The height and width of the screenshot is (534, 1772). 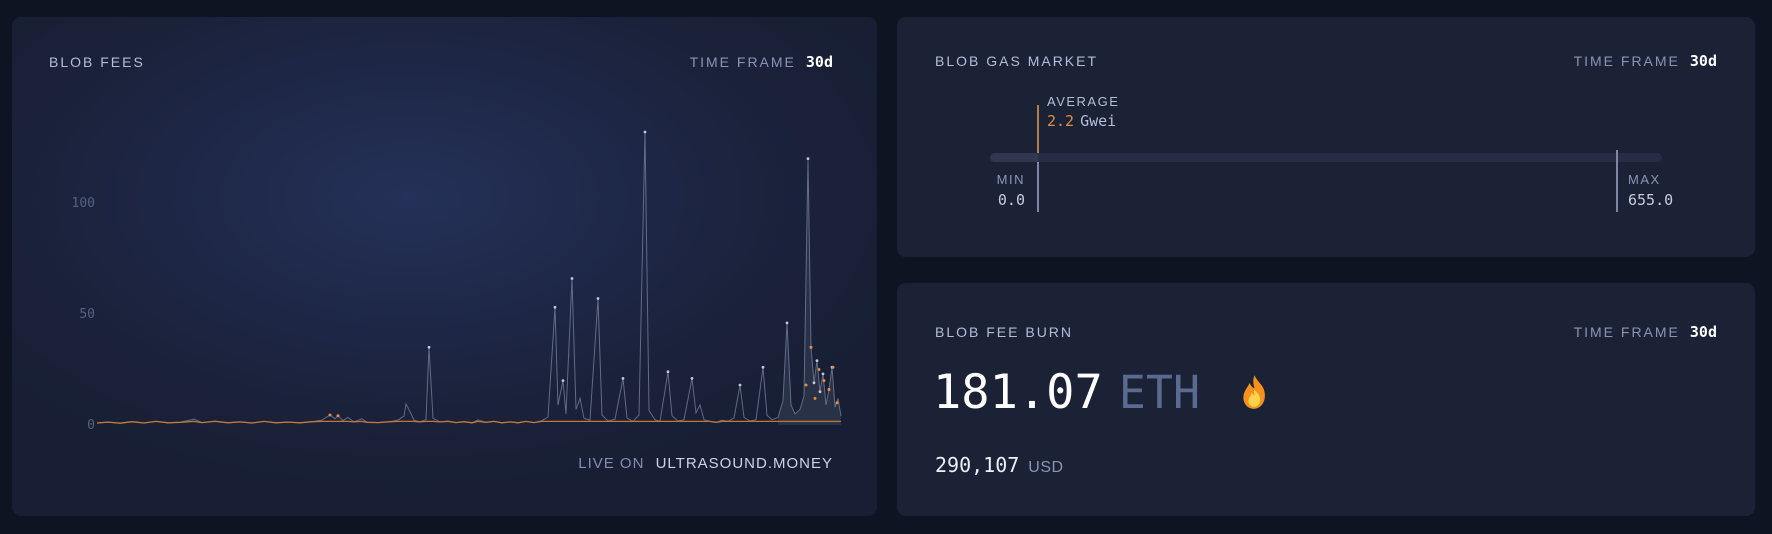 What do you see at coordinates (1650, 190) in the screenshot?
I see `gauge-max-labels: MAX 655.0` at bounding box center [1650, 190].